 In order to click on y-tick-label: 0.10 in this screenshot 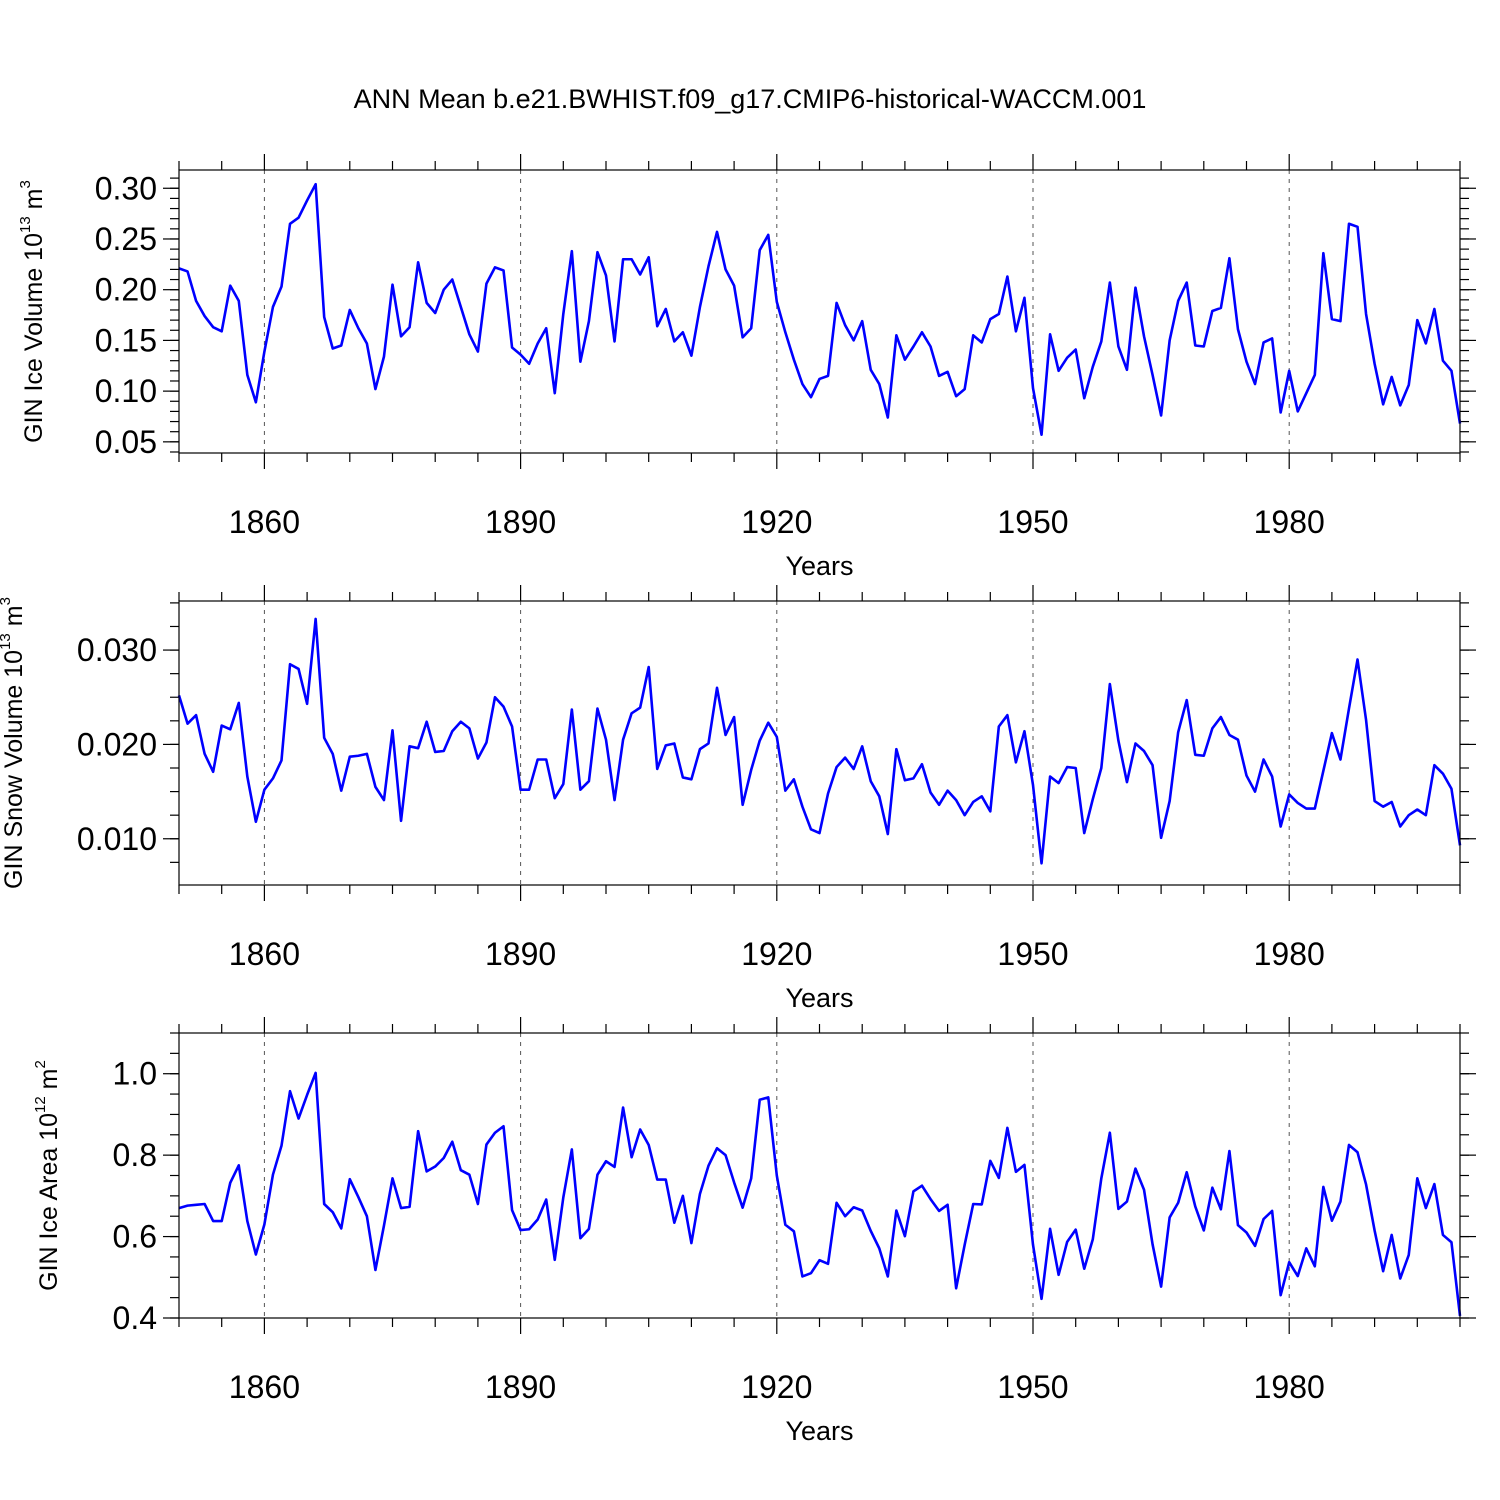, I will do `click(126, 391)`.